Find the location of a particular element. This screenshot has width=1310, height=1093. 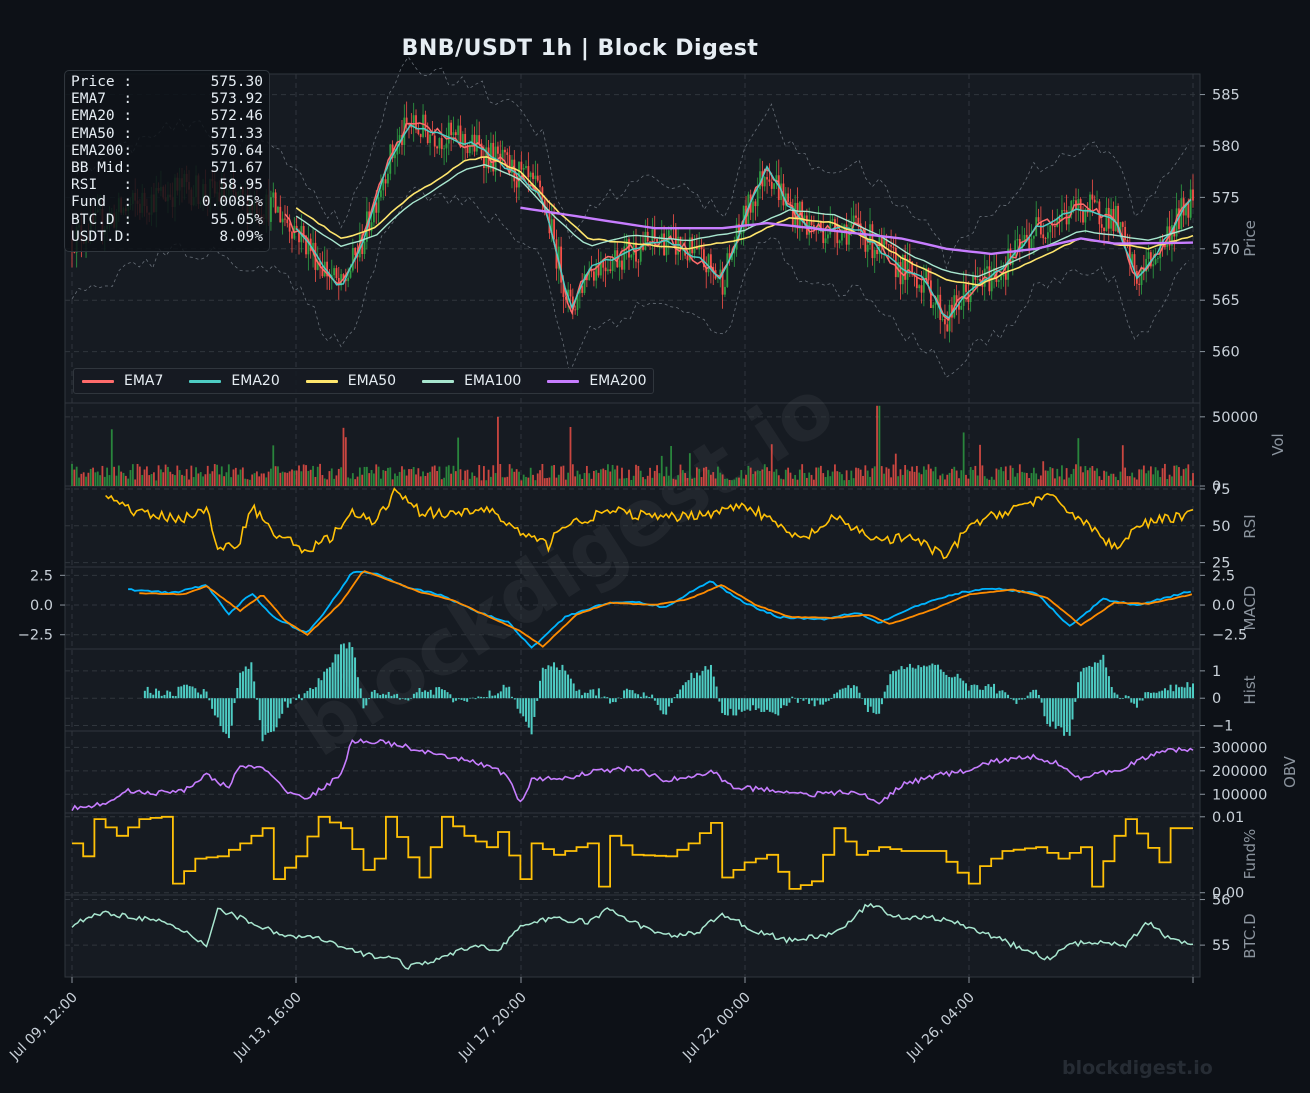

y-tick-label: 585 is located at coordinates (1226, 96).